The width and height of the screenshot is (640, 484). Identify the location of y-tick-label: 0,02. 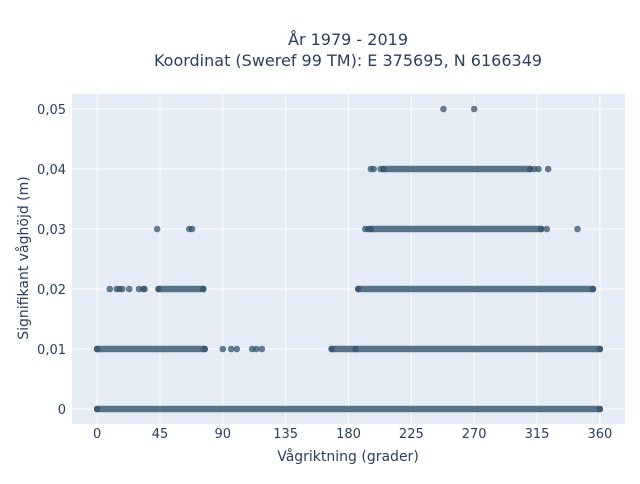
(51, 290).